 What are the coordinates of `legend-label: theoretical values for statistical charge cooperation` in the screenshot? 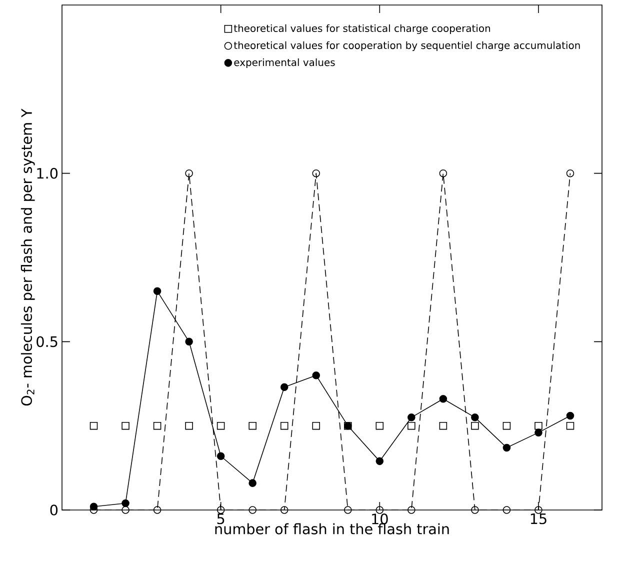 It's located at (362, 29).